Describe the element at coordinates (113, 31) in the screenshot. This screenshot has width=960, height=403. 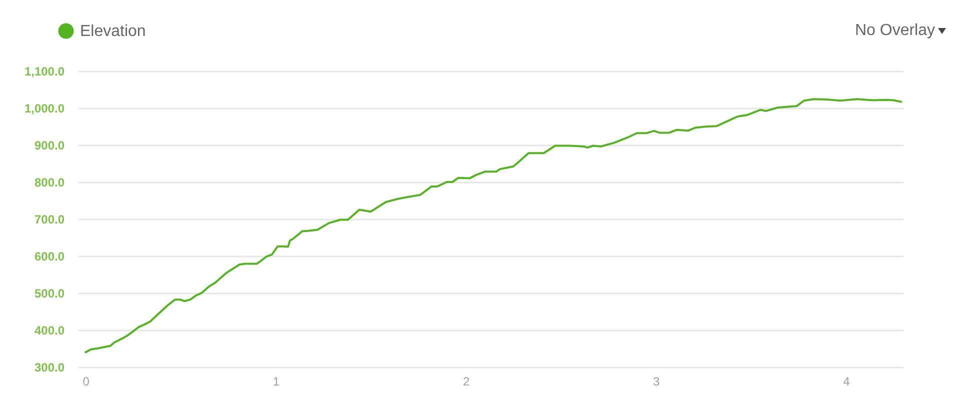
I see `legend-label: Elevation` at that location.